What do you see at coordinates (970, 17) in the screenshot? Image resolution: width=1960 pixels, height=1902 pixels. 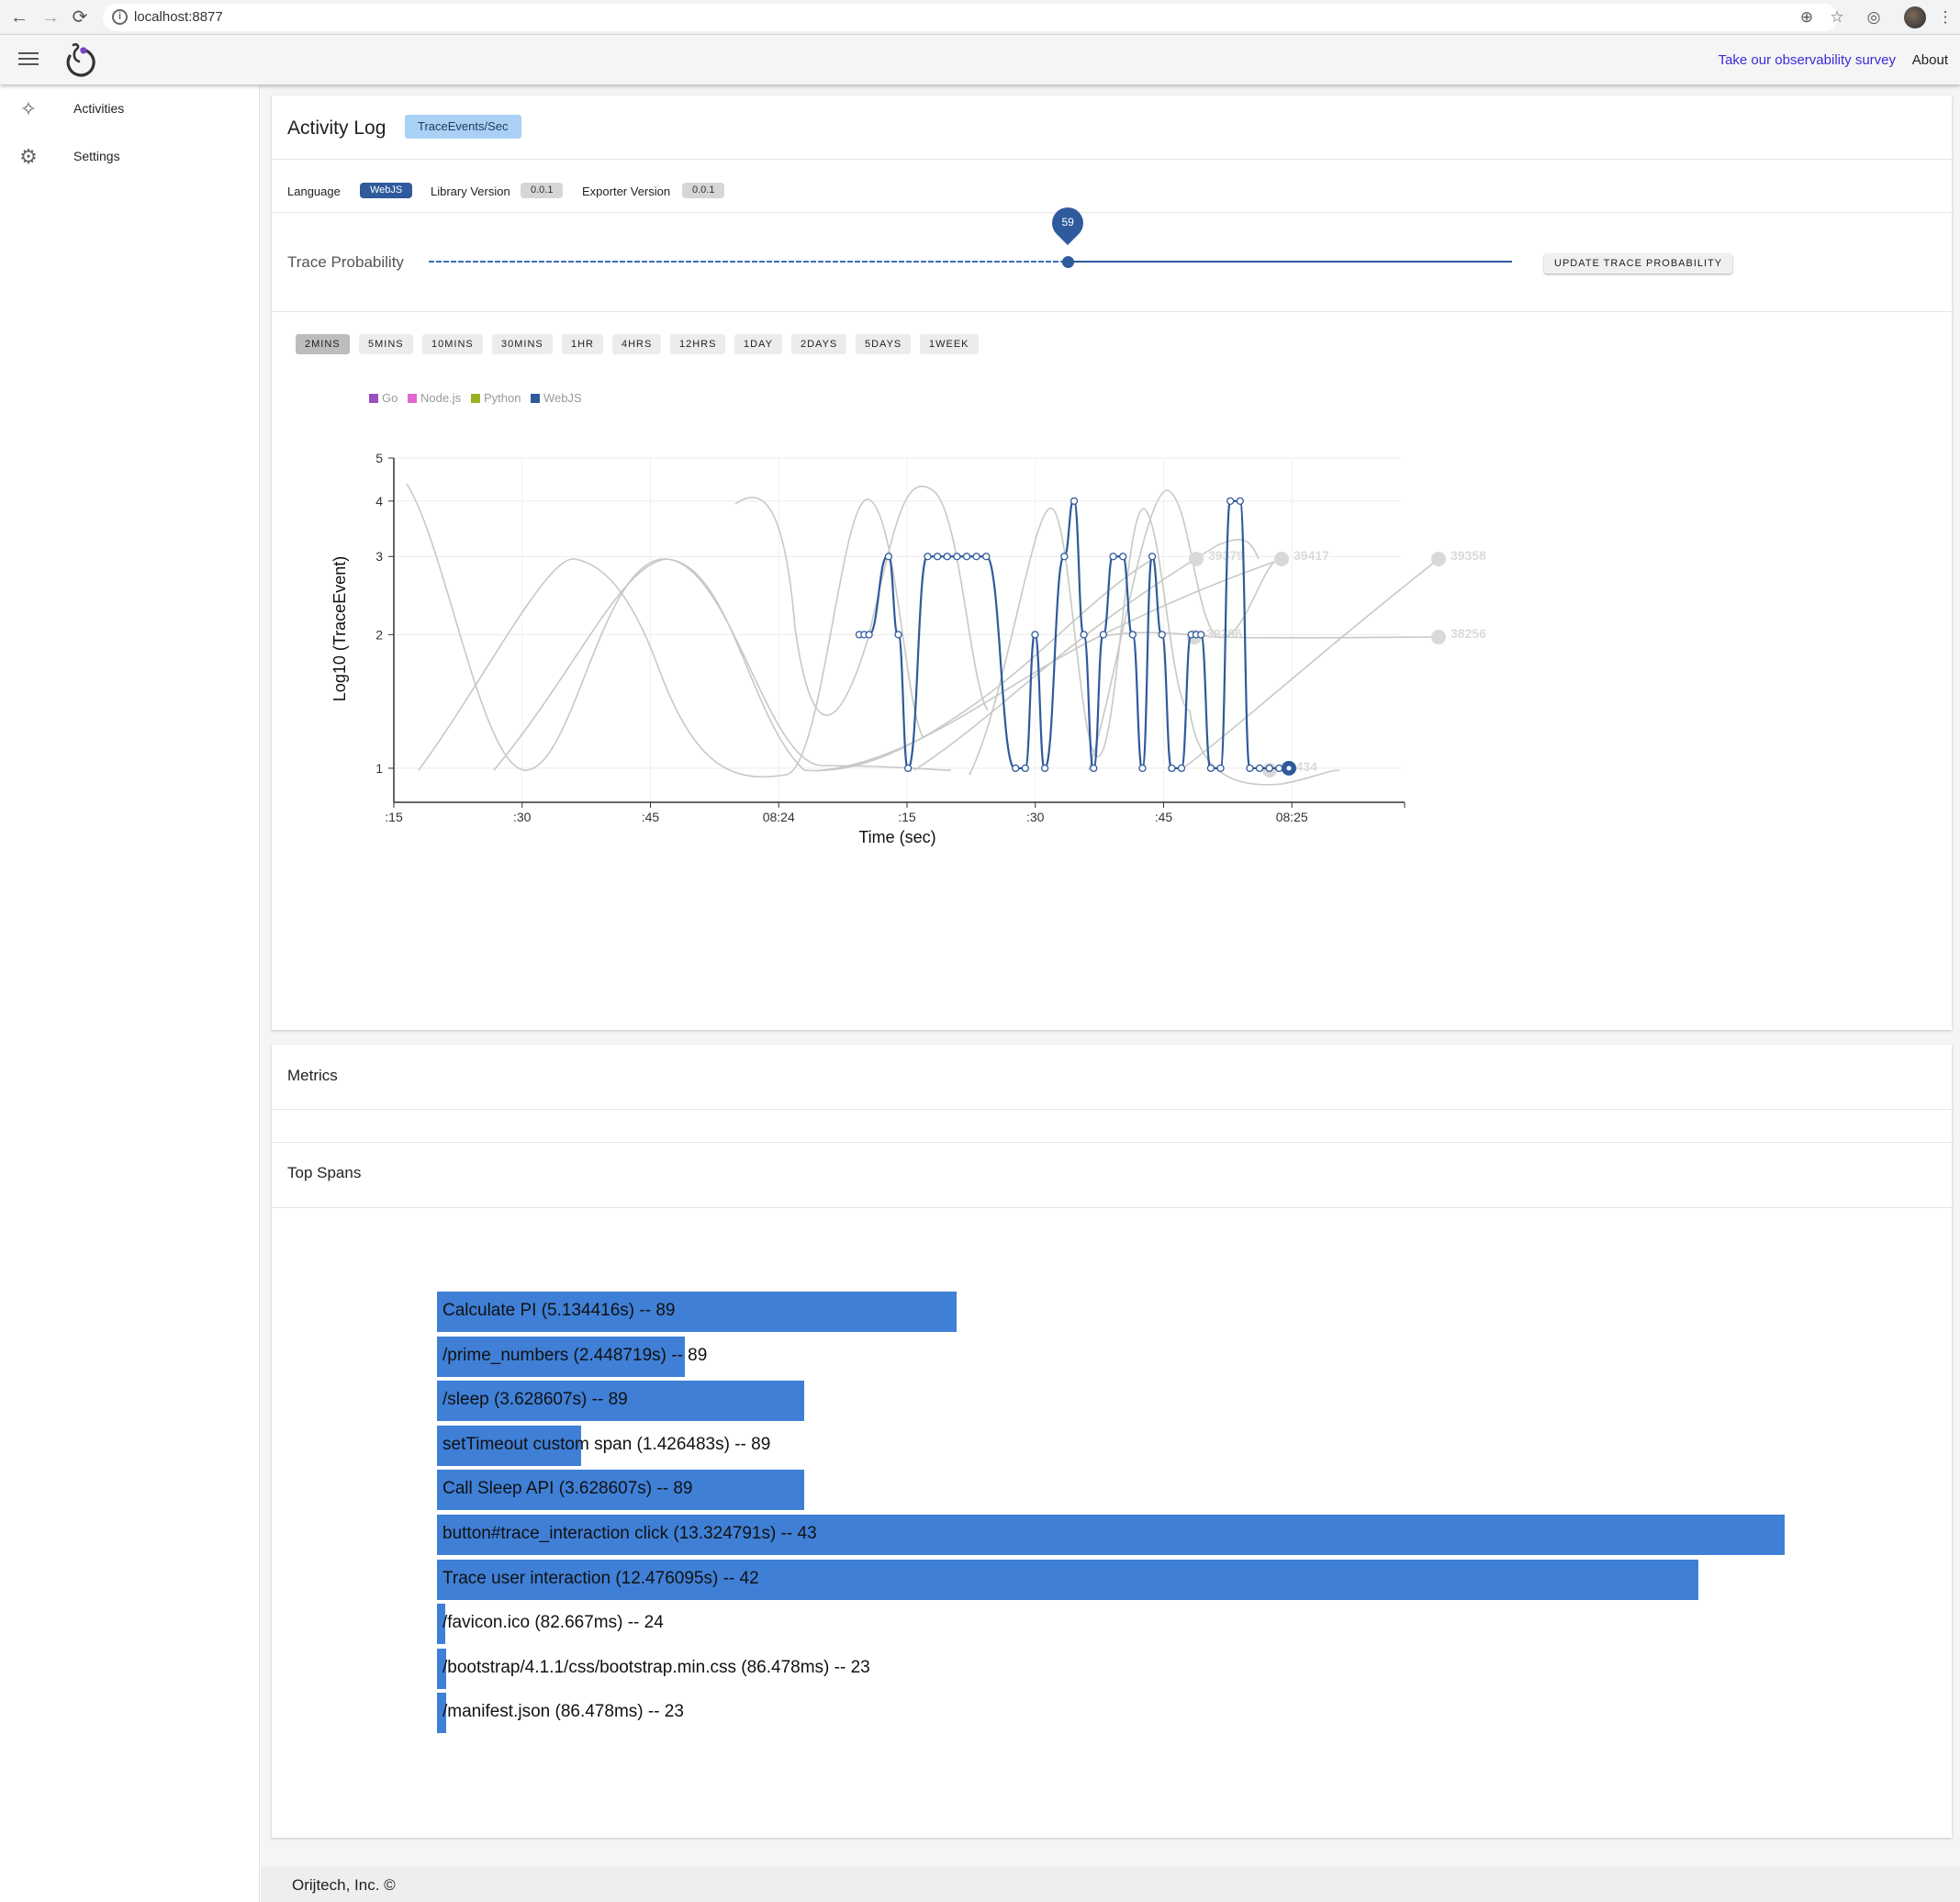 I see `address-bar: i localhost:8877` at bounding box center [970, 17].